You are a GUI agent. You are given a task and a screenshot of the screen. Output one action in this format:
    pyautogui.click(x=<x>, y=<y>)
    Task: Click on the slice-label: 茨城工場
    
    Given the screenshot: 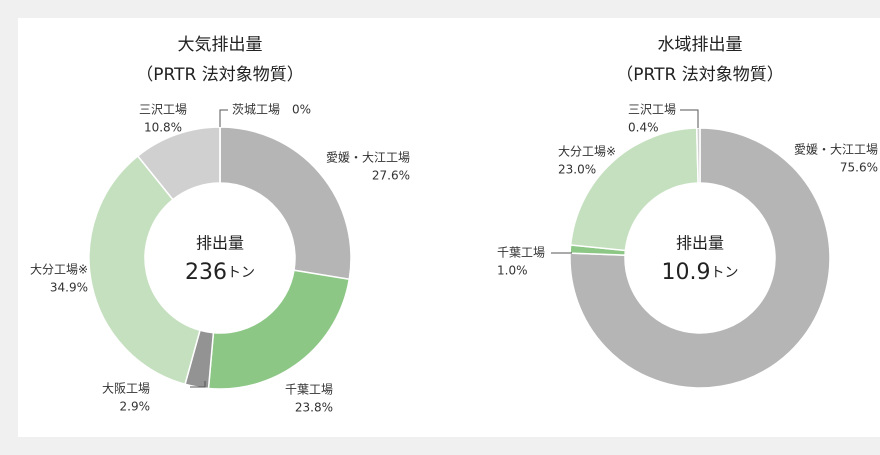 What is the action you would take?
    pyautogui.click(x=256, y=110)
    